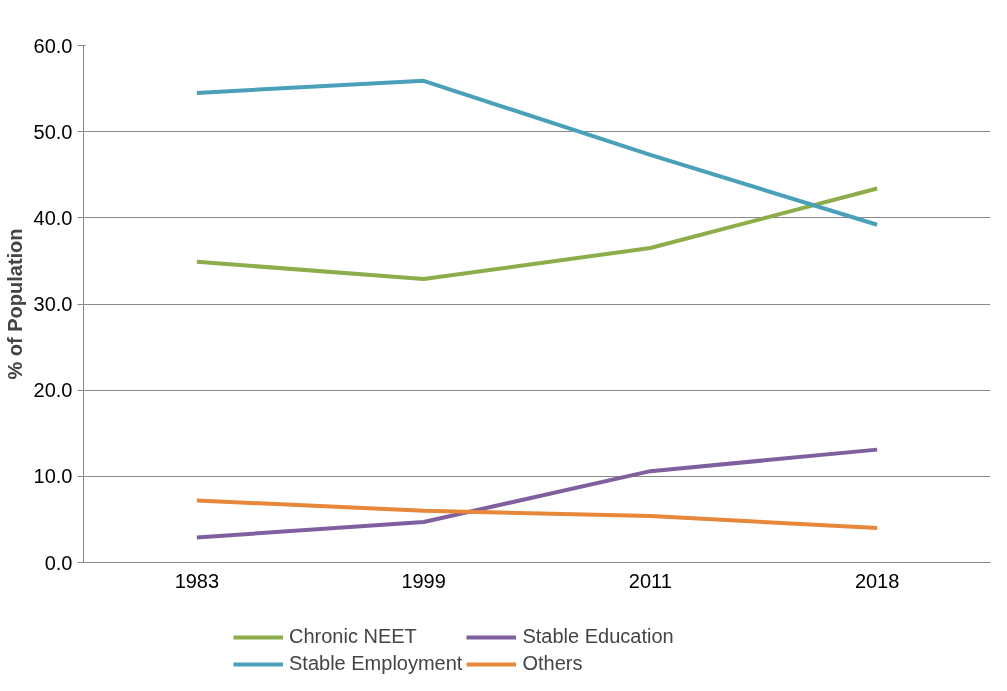 The image size is (1007, 691). What do you see at coordinates (650, 580) in the screenshot?
I see `x-tick-label: 2011` at bounding box center [650, 580].